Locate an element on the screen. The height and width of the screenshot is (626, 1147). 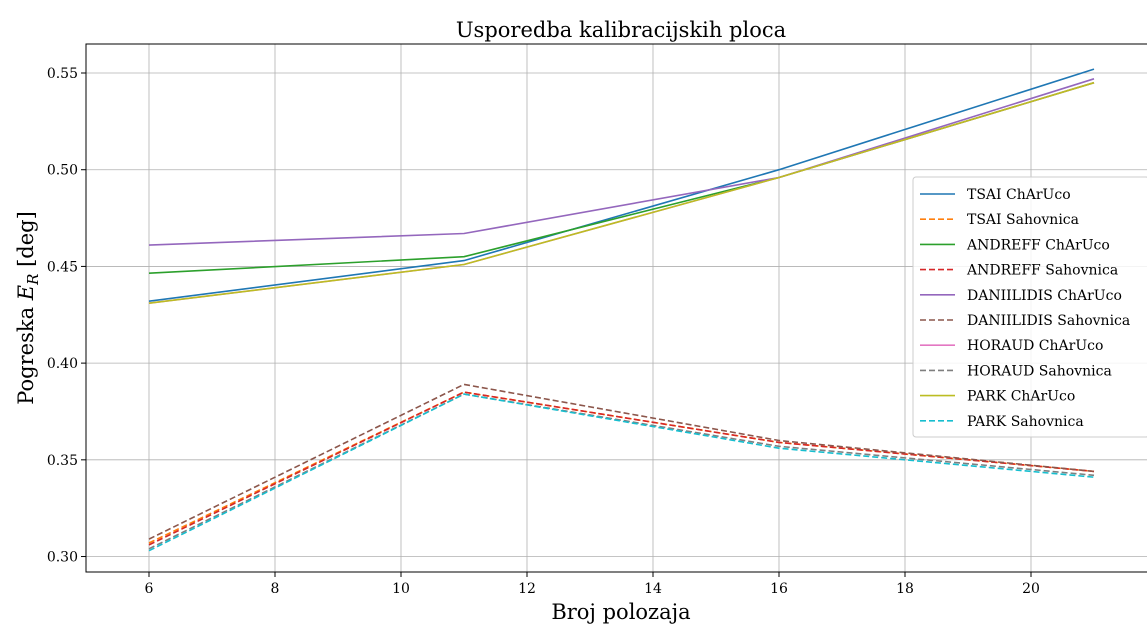
legend-entry: DANIILIDIS Sahovnica is located at coordinates (1048, 321).